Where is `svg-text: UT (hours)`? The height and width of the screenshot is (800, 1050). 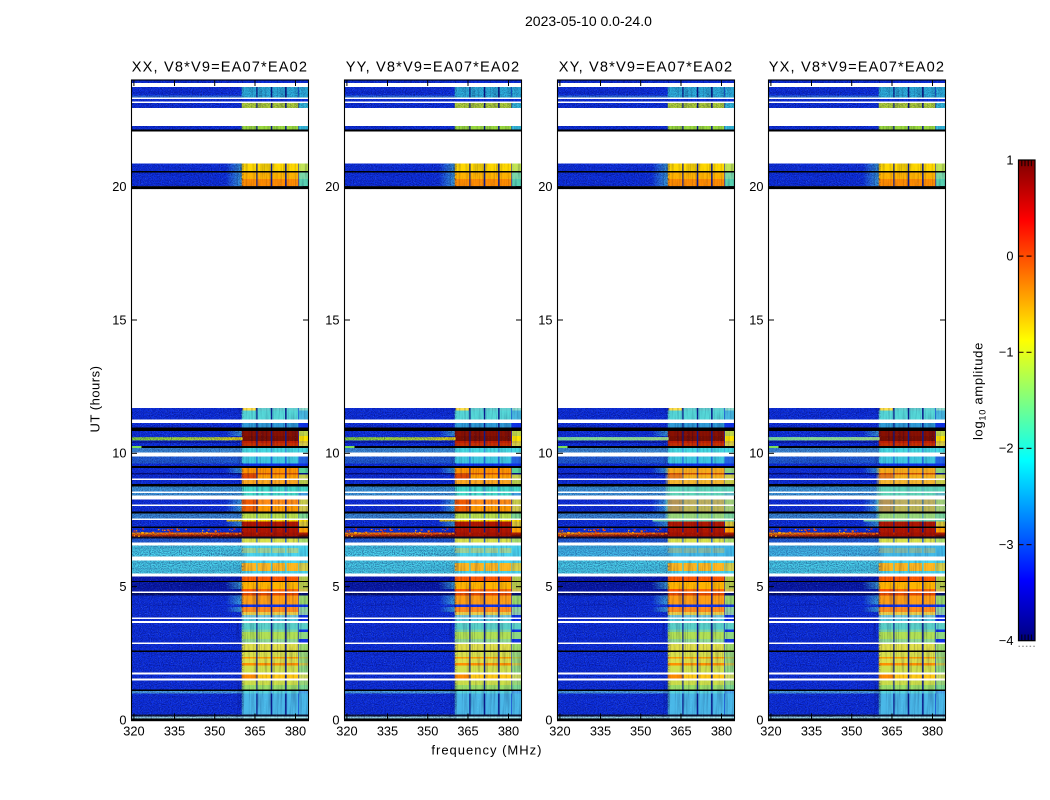
svg-text: UT (hours) is located at coordinates (95, 399).